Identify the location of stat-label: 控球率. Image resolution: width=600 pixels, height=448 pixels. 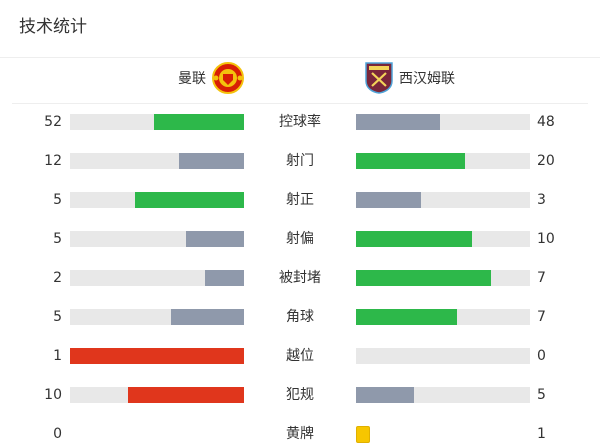
(300, 122).